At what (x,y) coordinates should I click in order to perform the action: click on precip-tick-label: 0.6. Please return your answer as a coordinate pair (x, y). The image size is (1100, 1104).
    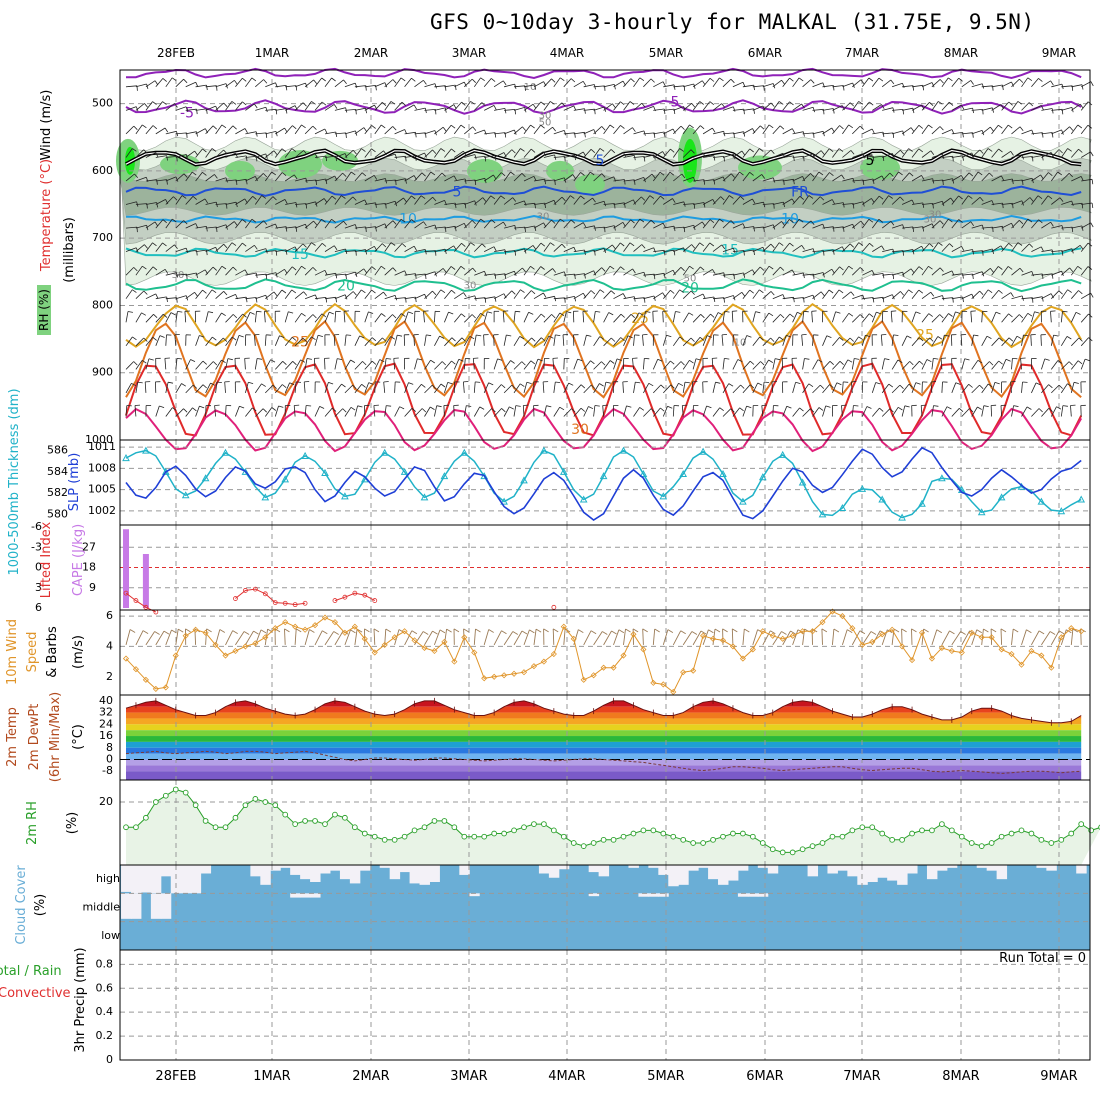
    Looking at the image, I should click on (105, 987).